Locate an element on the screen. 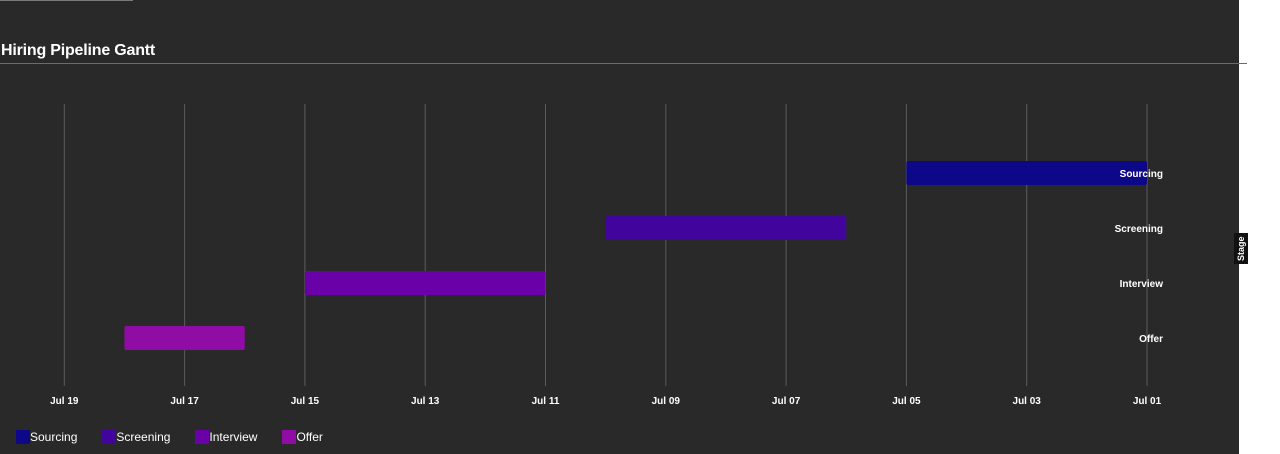 The image size is (1280, 454). legend-item-screening: Screening is located at coordinates (136, 437).